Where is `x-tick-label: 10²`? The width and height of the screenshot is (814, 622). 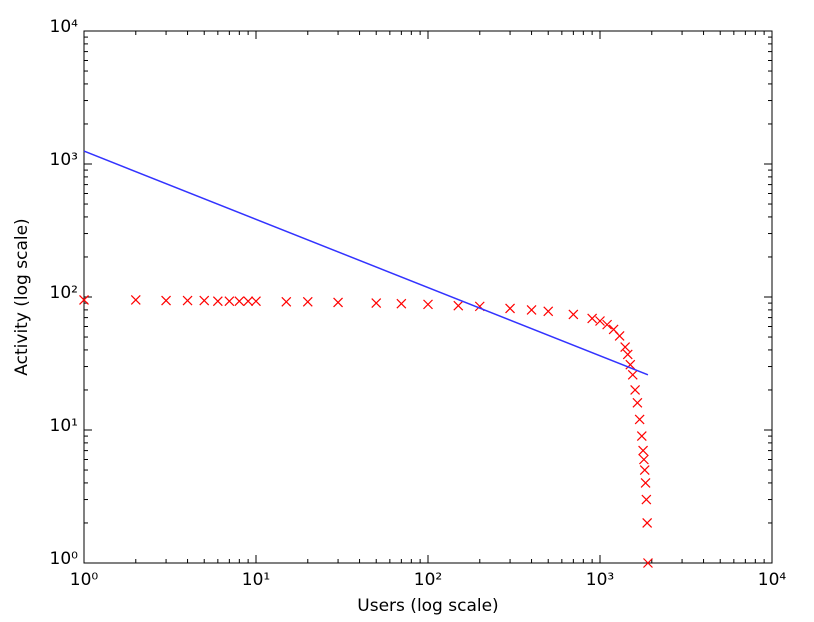
x-tick-label: 10² is located at coordinates (428, 580).